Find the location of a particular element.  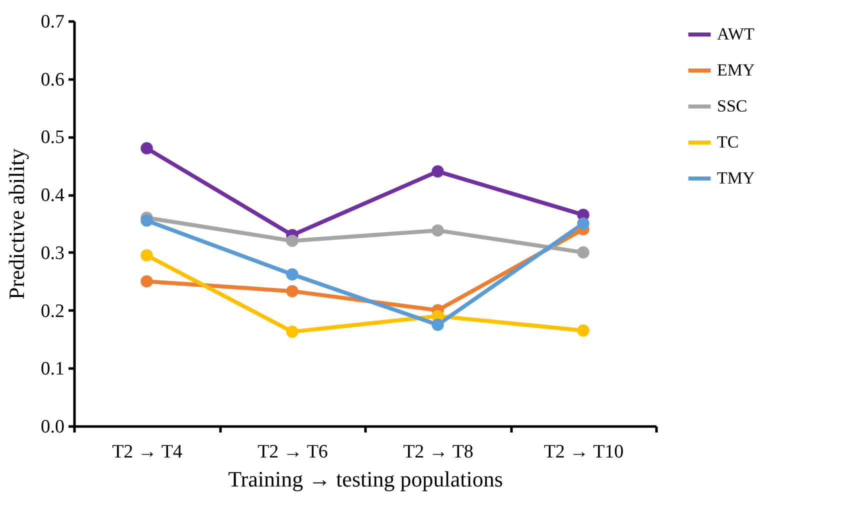

y-tick-label: 0.0 is located at coordinates (52, 427).